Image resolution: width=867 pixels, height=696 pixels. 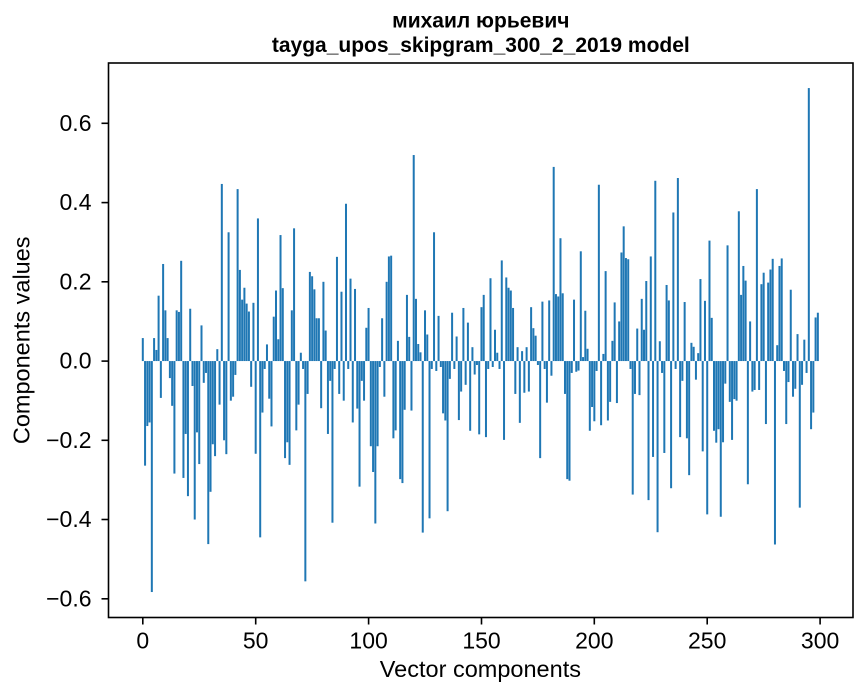 I want to click on svg-text: Vector components, so click(x=480, y=669).